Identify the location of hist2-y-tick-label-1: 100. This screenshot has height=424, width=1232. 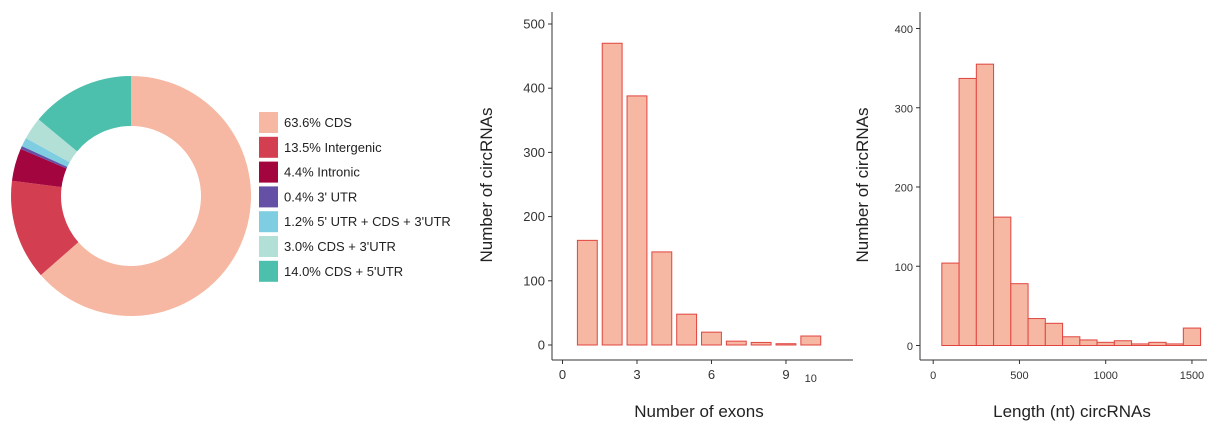
(904, 268).